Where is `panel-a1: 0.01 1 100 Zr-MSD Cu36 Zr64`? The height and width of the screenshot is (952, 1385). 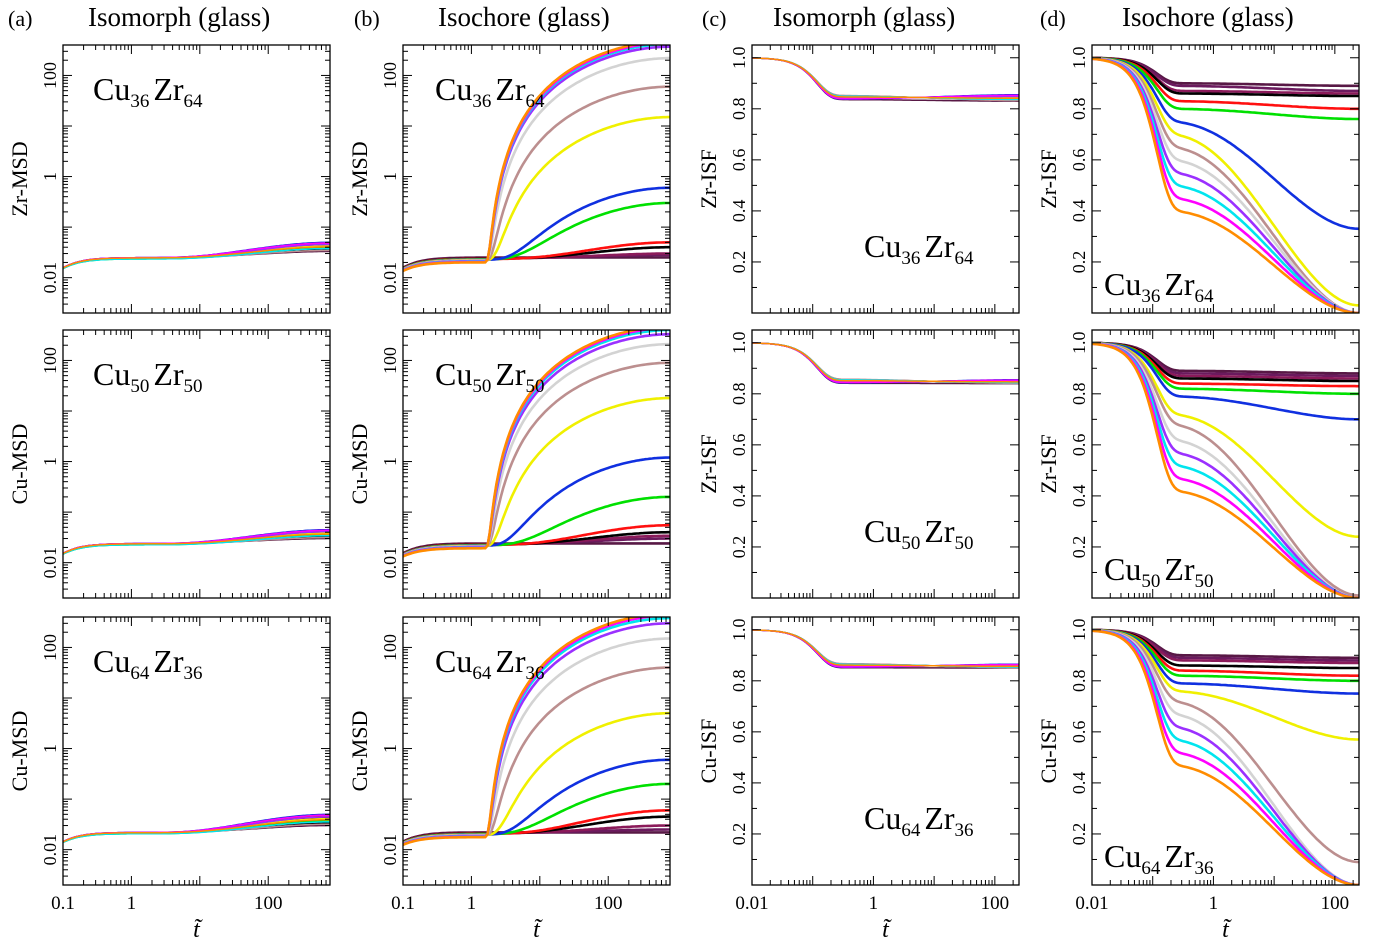 panel-a1: 0.01 1 100 Zr-MSD Cu36 Zr64 is located at coordinates (169, 179).